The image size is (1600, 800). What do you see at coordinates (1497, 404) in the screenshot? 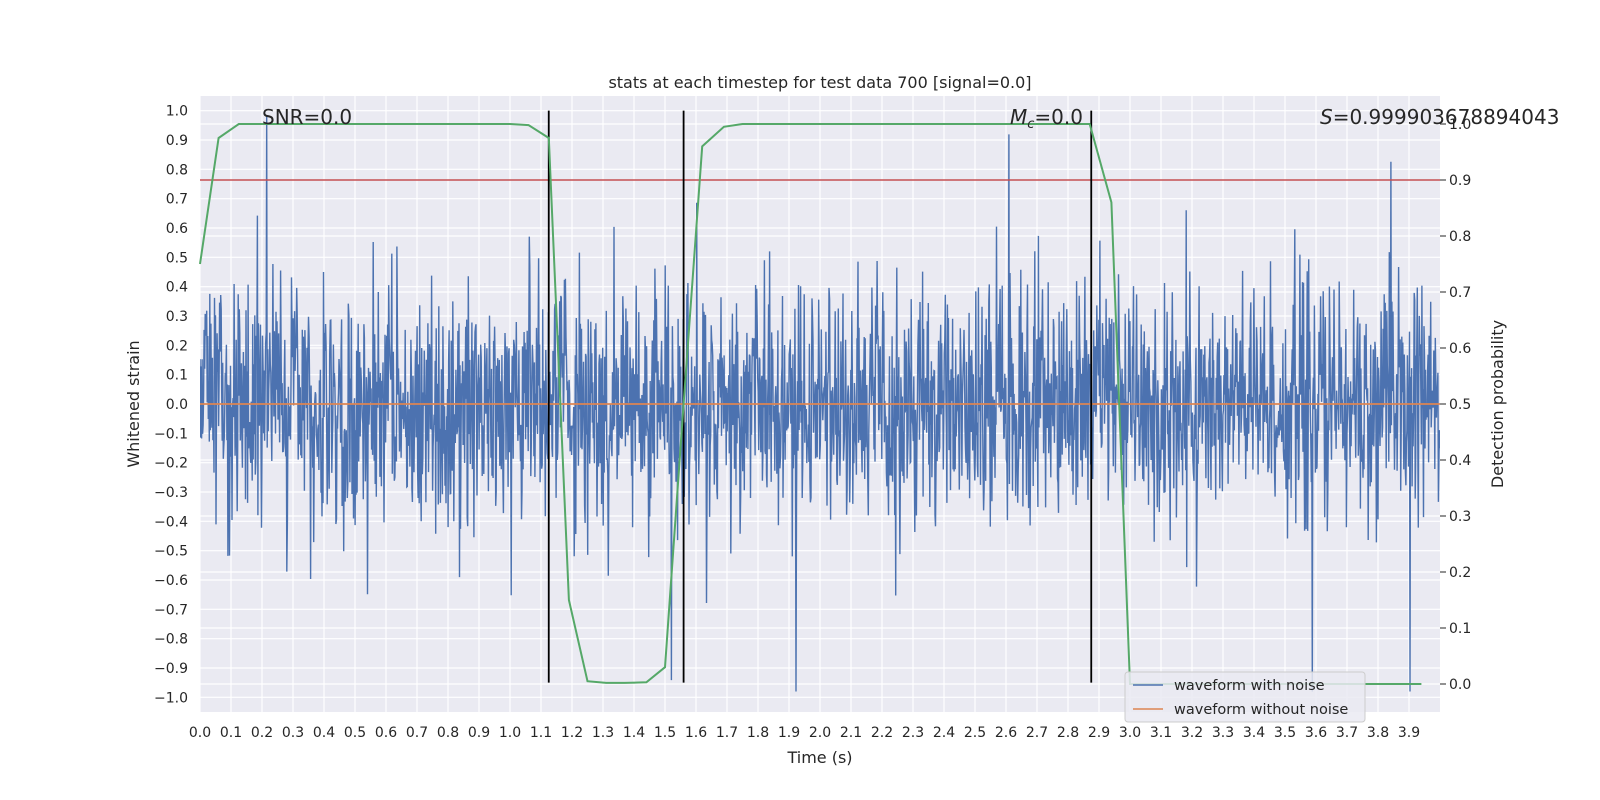
I see `y2-axis-label: Detection probability` at bounding box center [1497, 404].